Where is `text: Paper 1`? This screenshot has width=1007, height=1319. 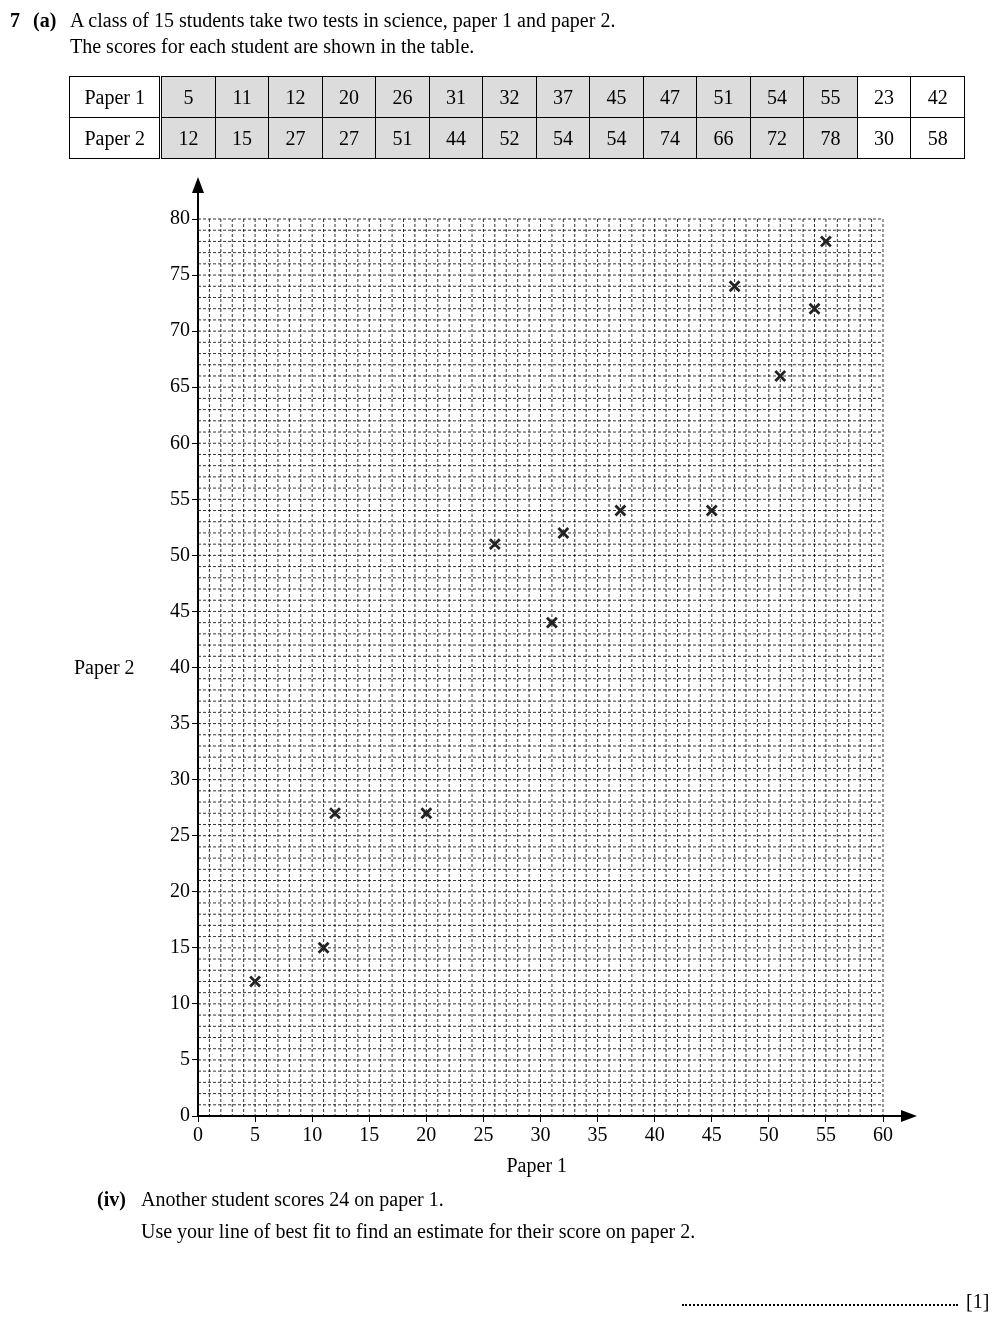 text: Paper 1 is located at coordinates (115, 97).